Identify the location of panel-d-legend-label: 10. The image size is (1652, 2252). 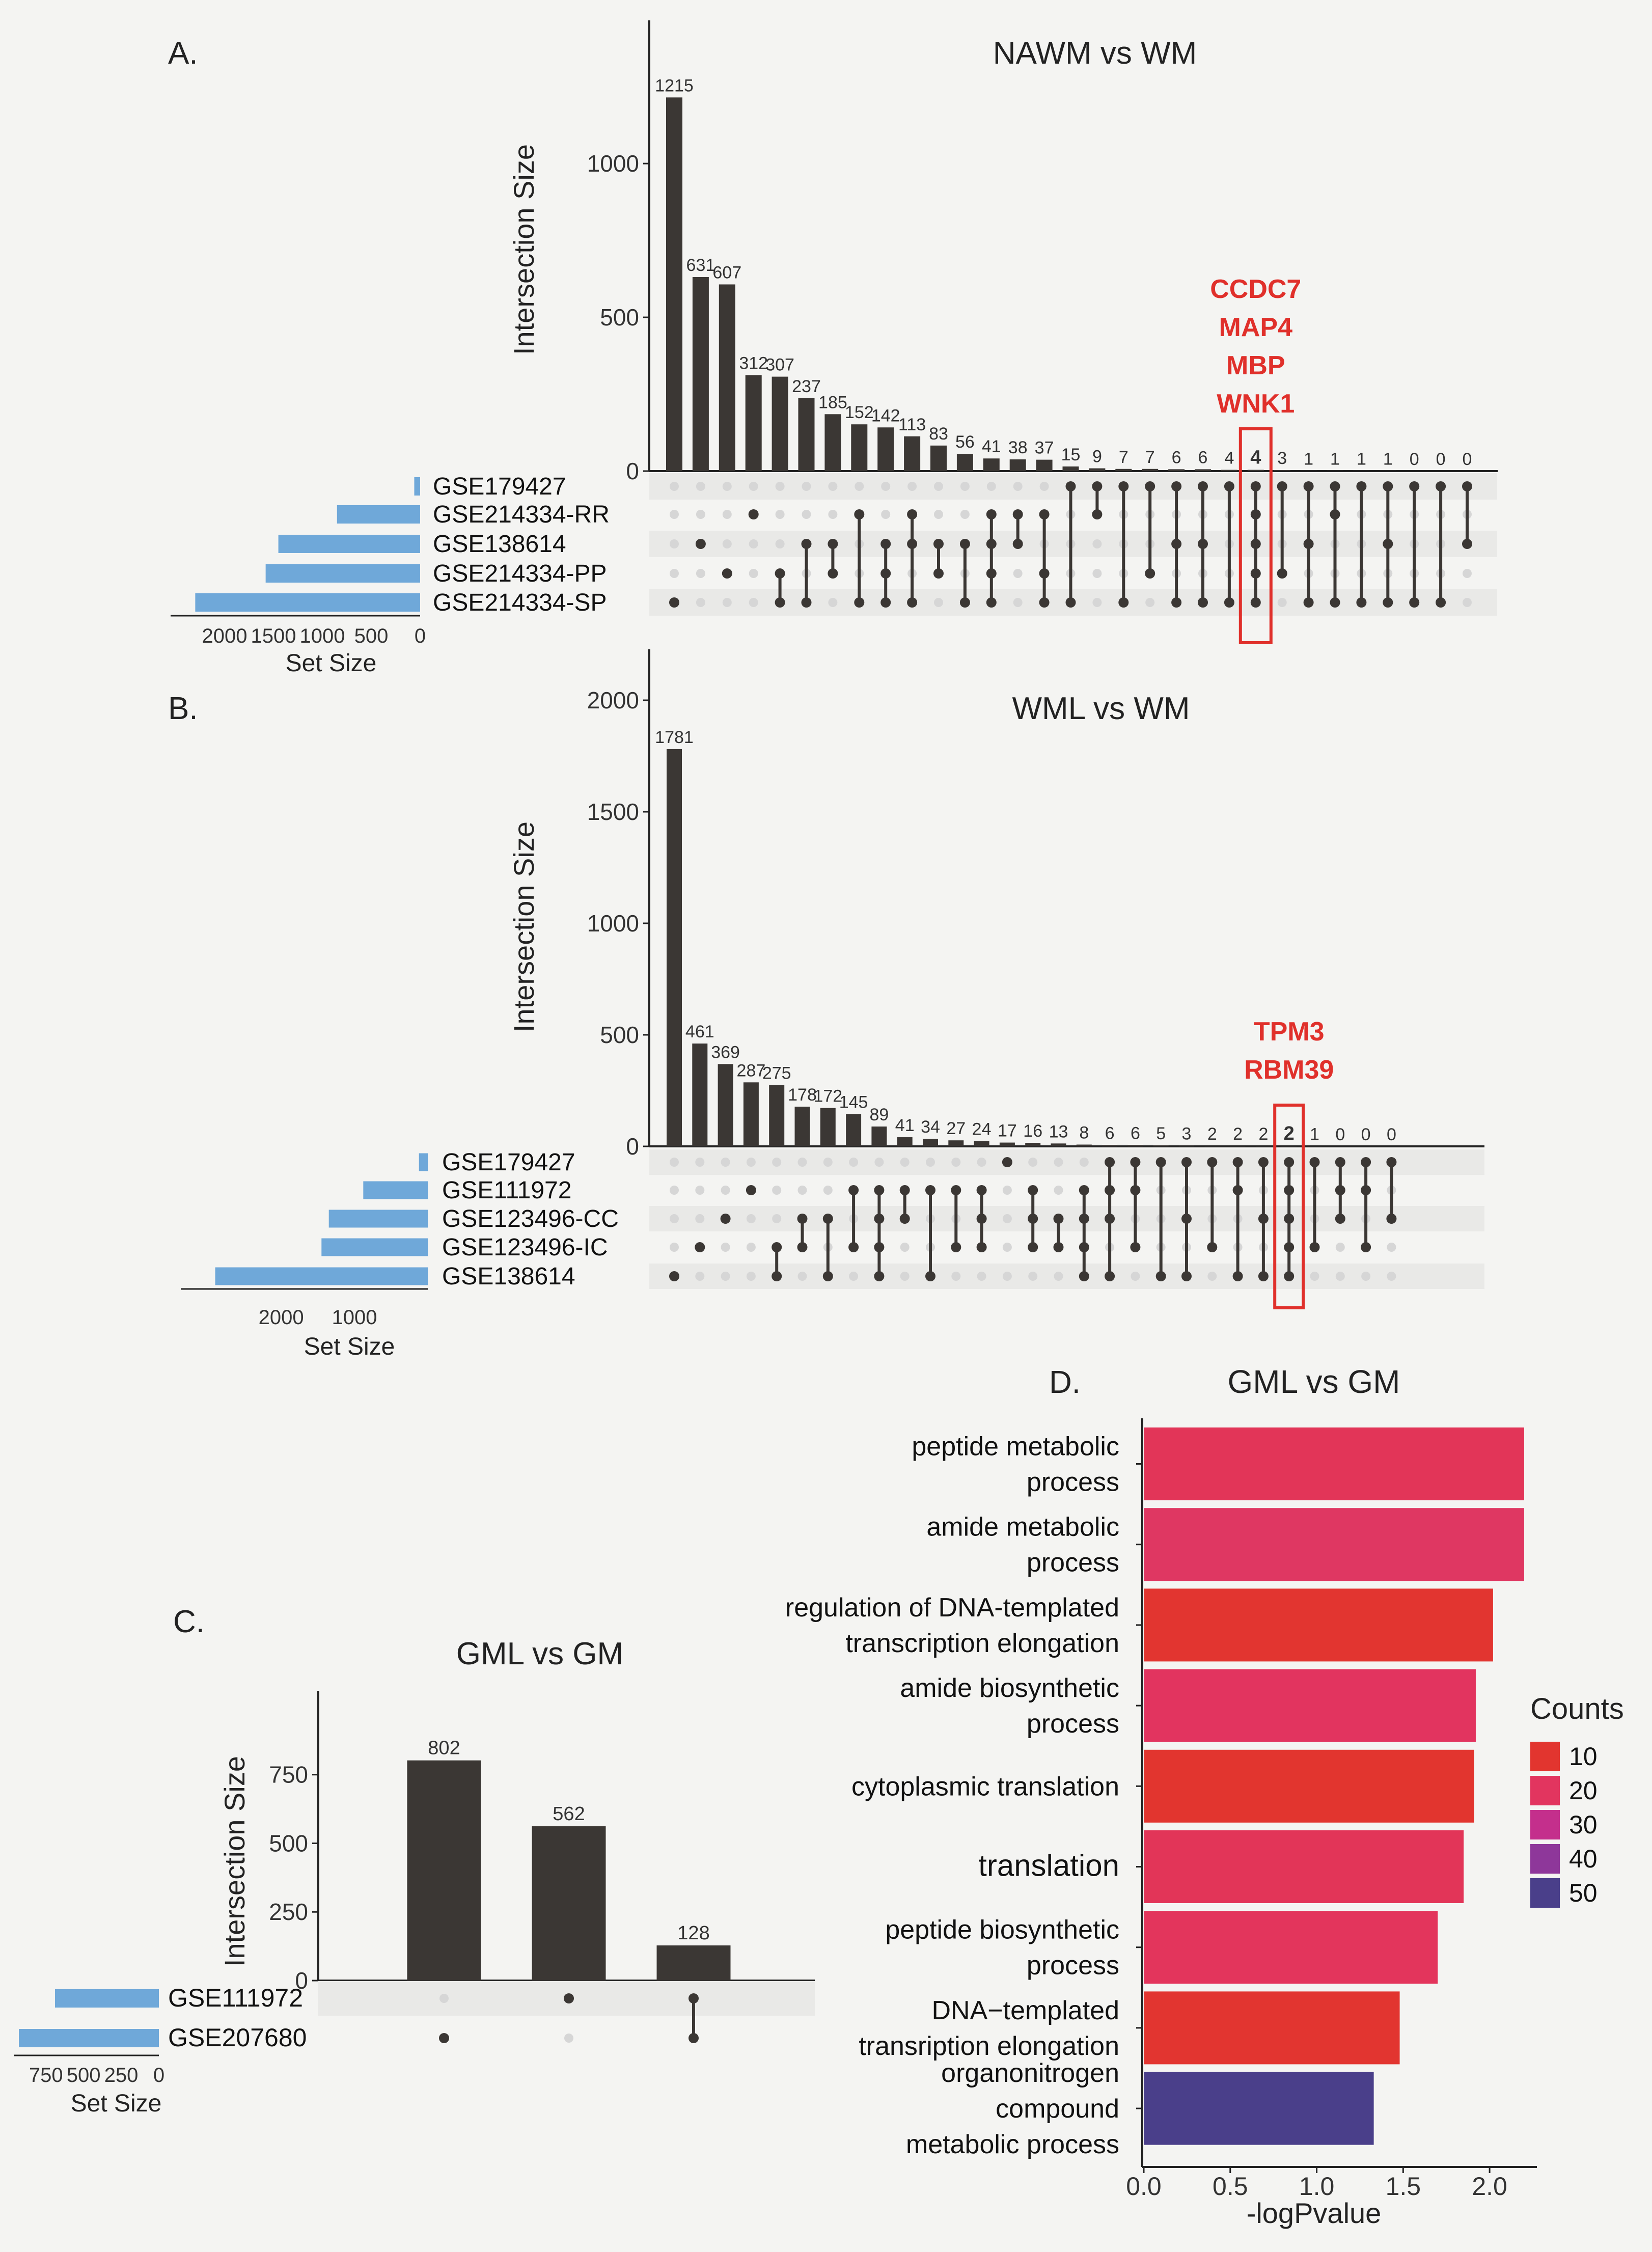
(1583, 1757).